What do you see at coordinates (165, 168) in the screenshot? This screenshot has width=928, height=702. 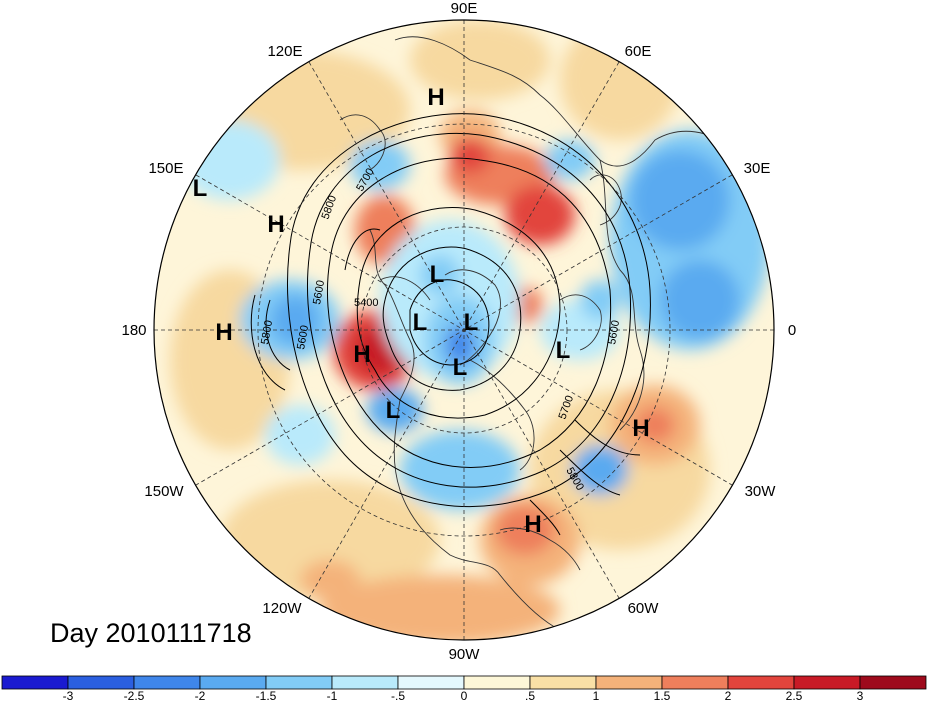 I see `lon-label-150e: 150E` at bounding box center [165, 168].